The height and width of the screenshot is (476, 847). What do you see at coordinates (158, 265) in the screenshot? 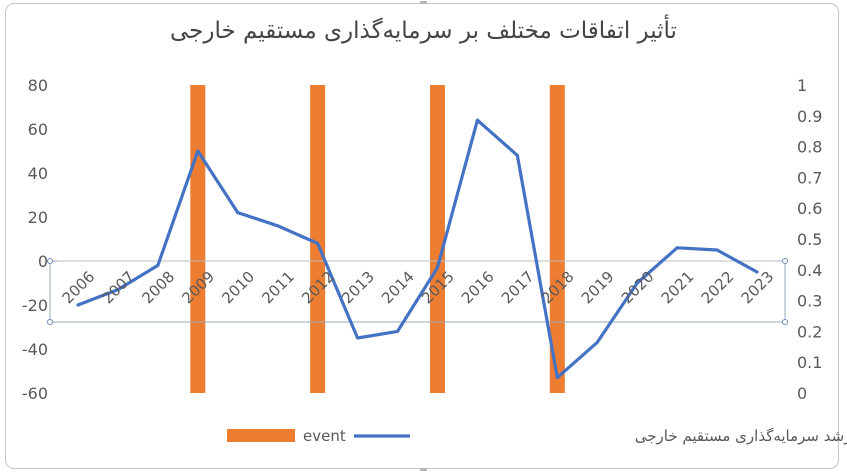
I see `fdi-point-2008` at bounding box center [158, 265].